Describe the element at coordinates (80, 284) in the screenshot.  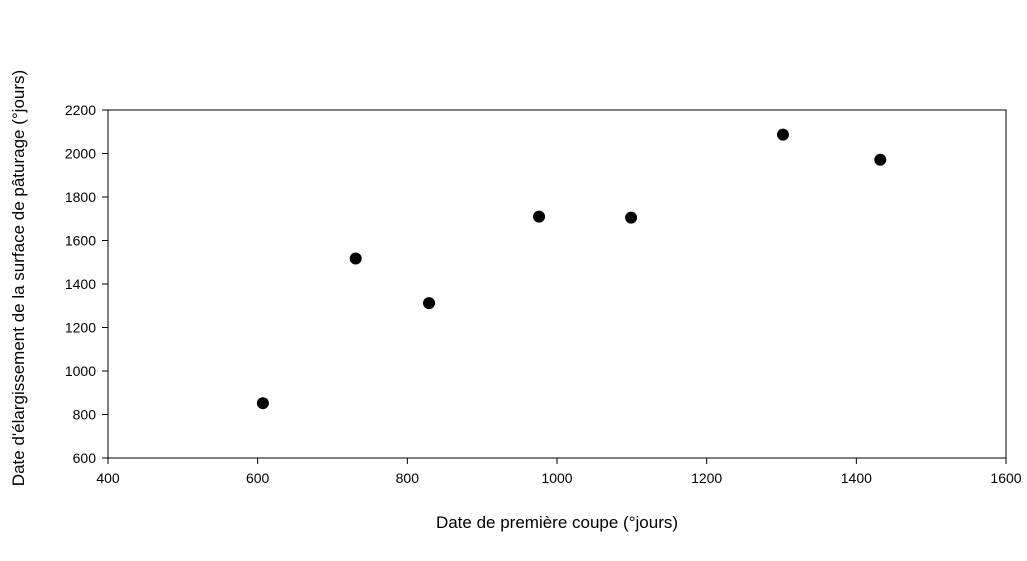
I see `y-tick-label: 1400` at that location.